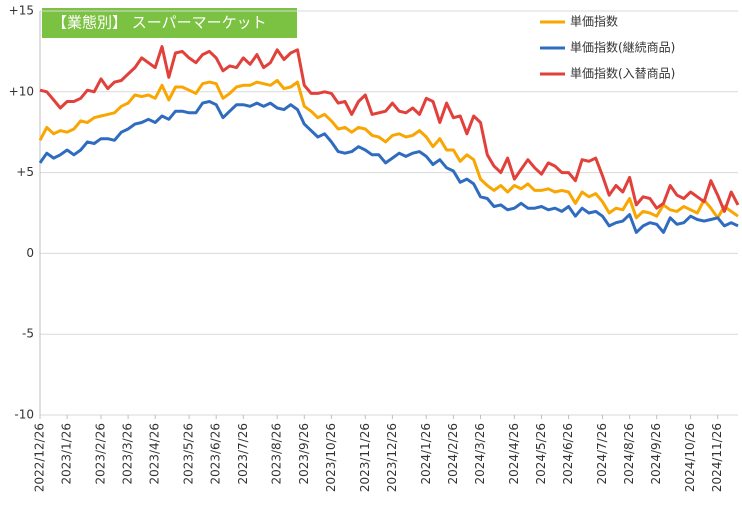  Describe the element at coordinates (30, 253) in the screenshot. I see `y-tick-label: 0` at that location.